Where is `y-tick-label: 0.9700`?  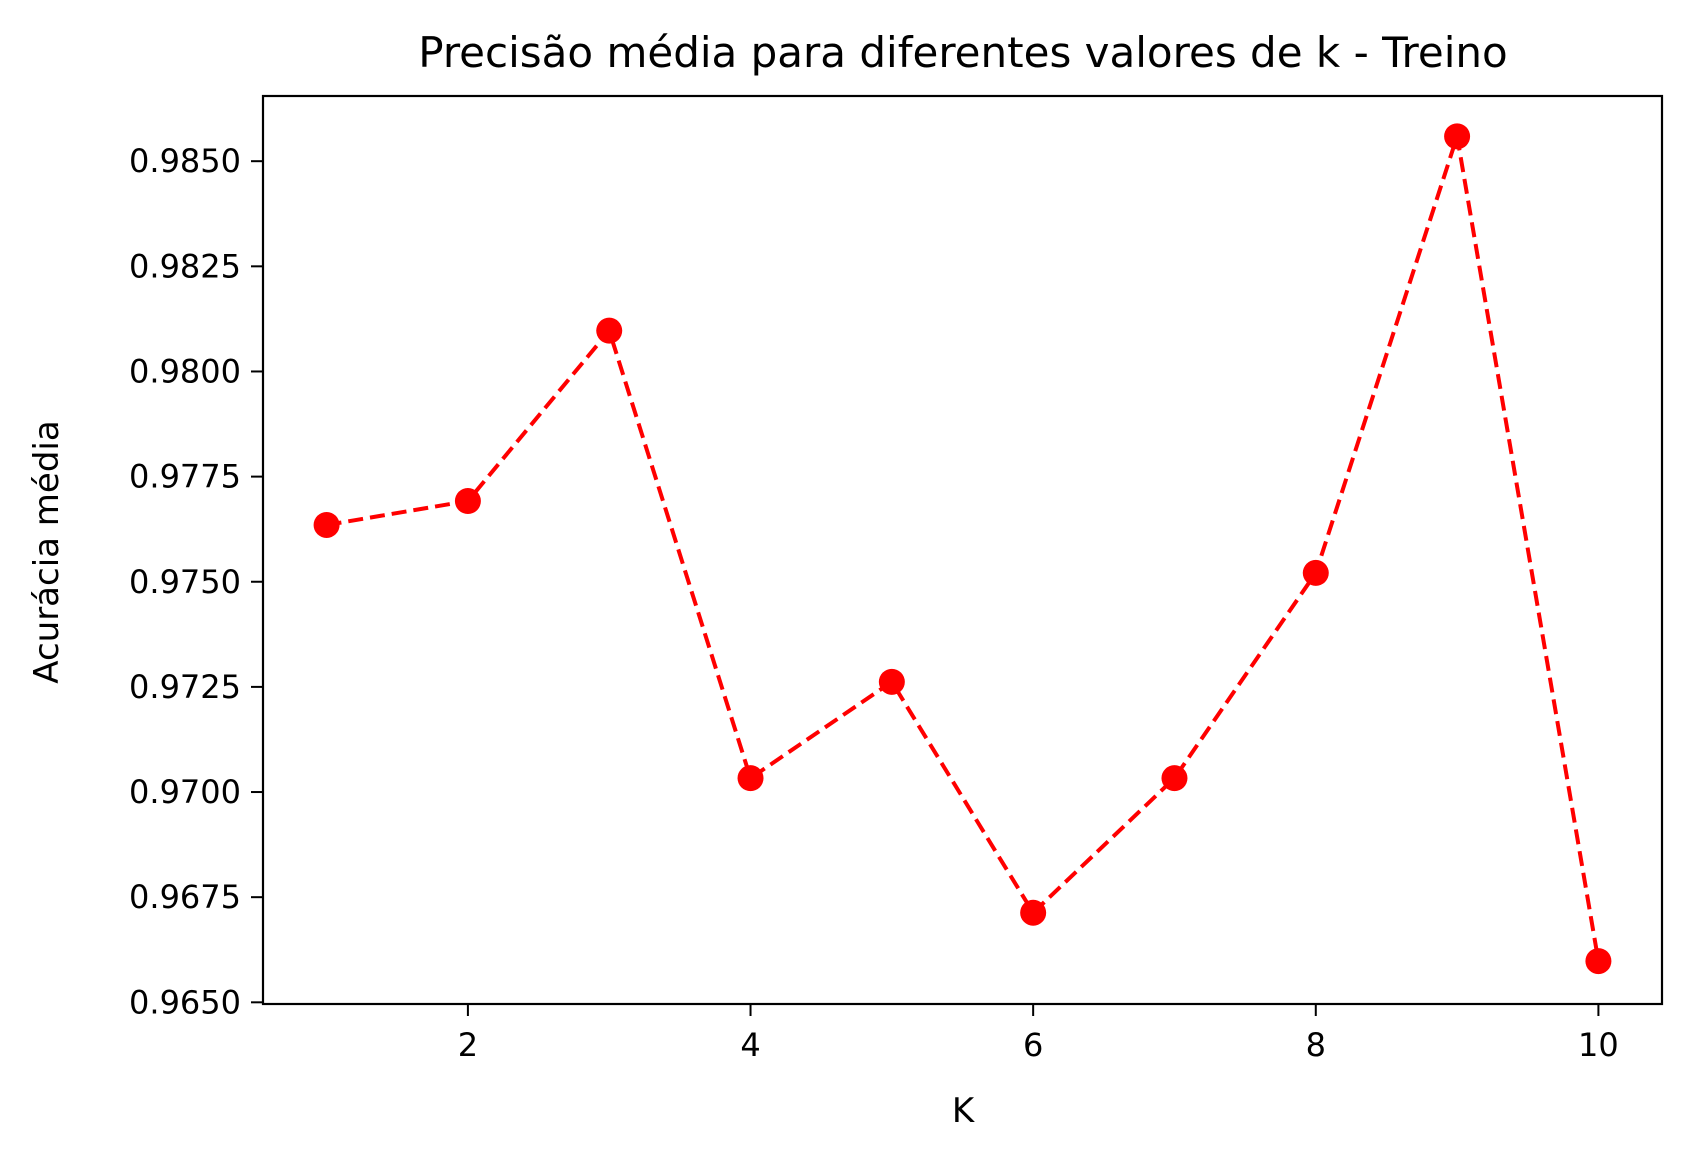
y-tick-label: 0.9700 is located at coordinates (185, 792).